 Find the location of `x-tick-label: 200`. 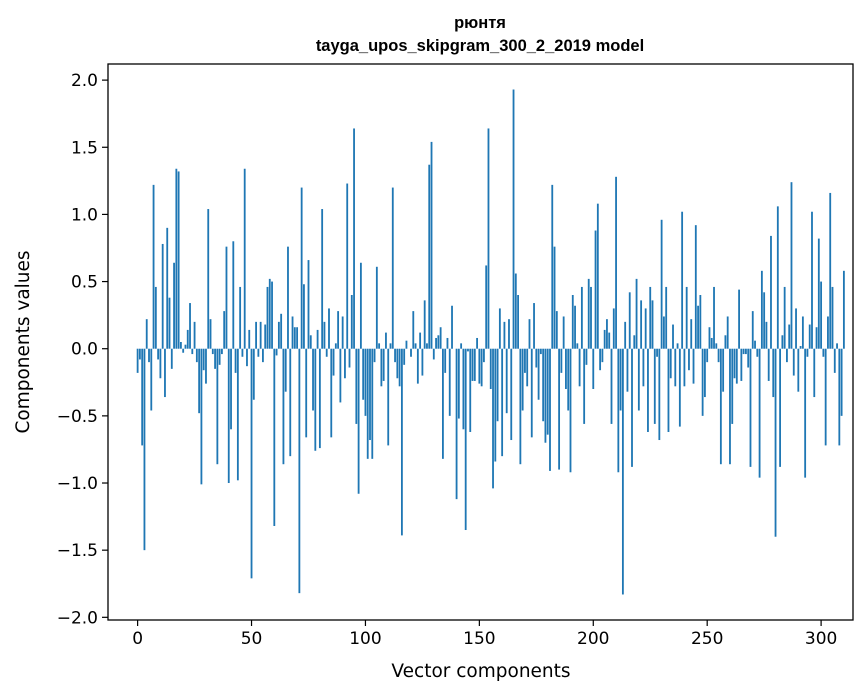

x-tick-label: 200 is located at coordinates (593, 639).